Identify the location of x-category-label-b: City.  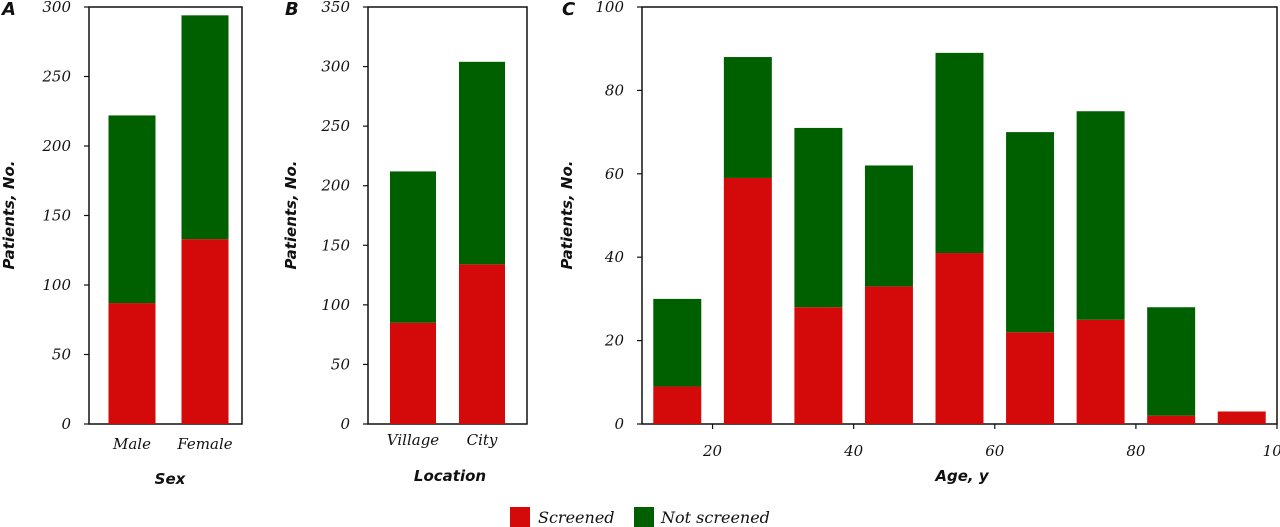
(482, 440).